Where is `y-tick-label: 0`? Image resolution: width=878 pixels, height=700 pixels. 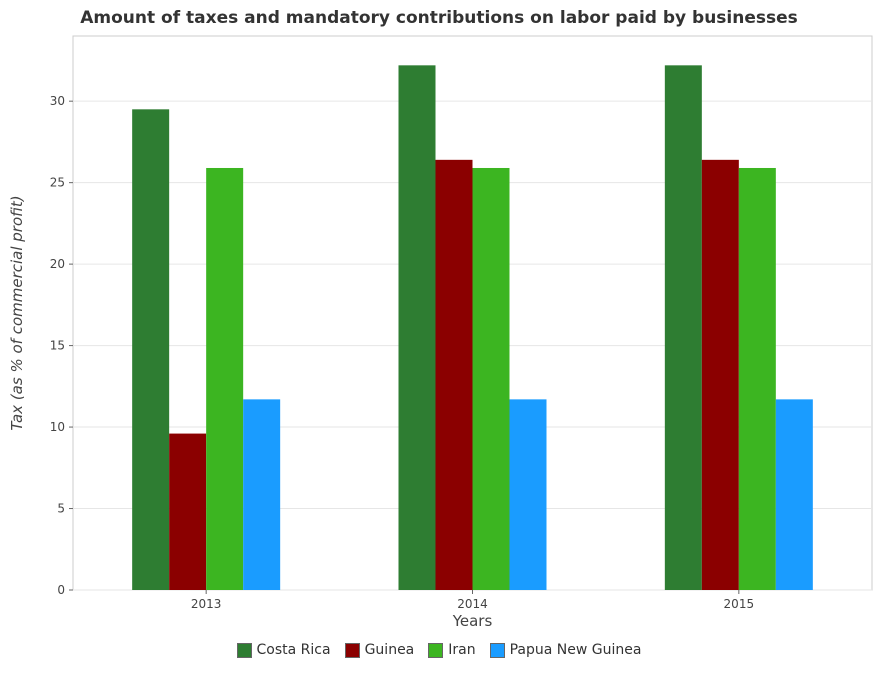 y-tick-label: 0 is located at coordinates (61, 590).